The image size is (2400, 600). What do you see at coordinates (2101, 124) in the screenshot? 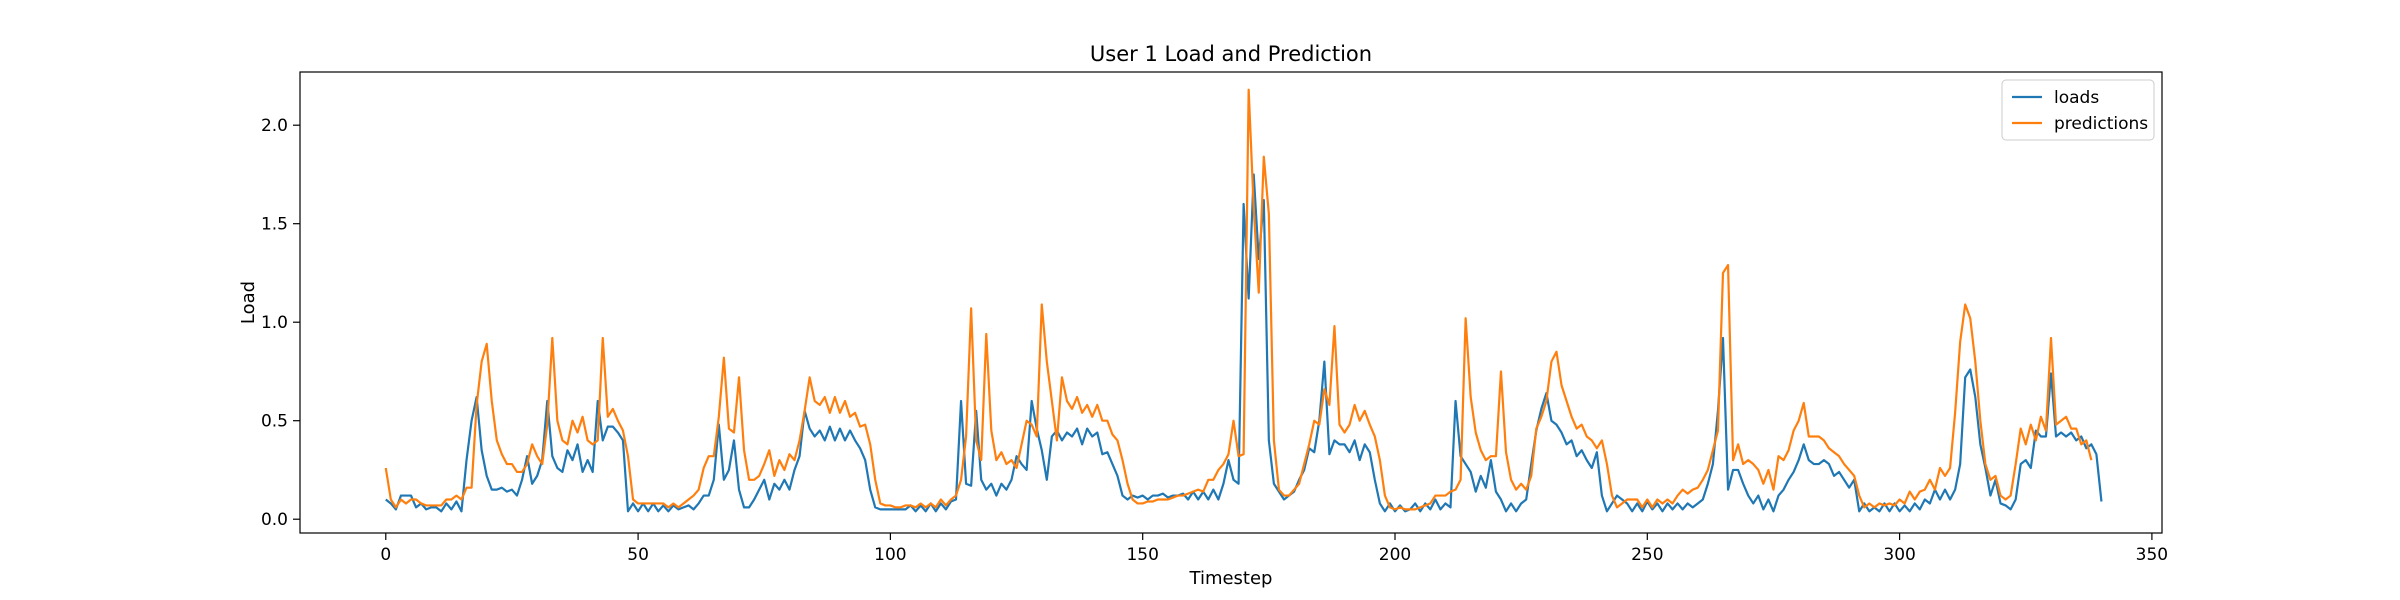
I see `legend-label-predictions: predictions` at bounding box center [2101, 124].